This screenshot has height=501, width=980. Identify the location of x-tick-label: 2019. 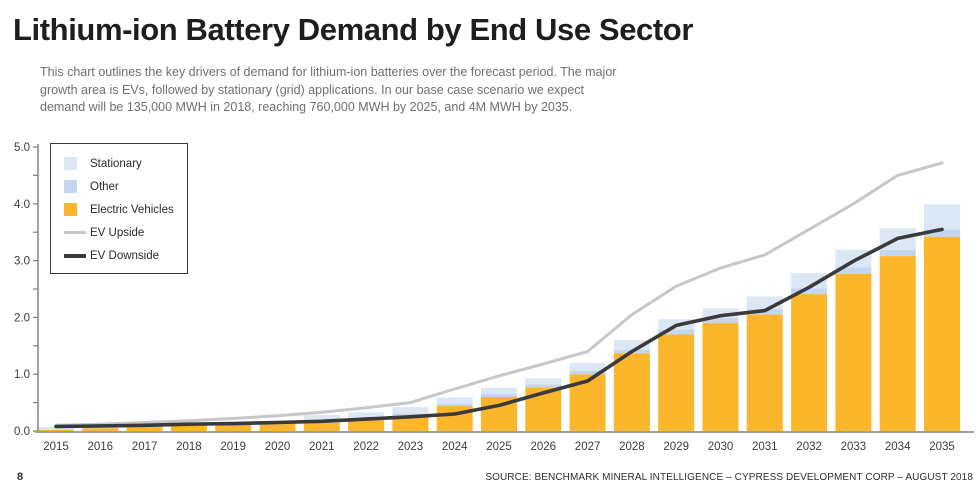
(233, 447).